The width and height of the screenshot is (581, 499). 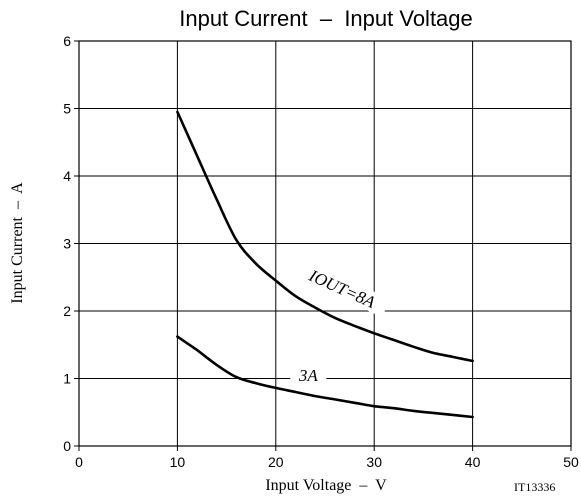 What do you see at coordinates (79, 462) in the screenshot?
I see `x-tick-label: 0` at bounding box center [79, 462].